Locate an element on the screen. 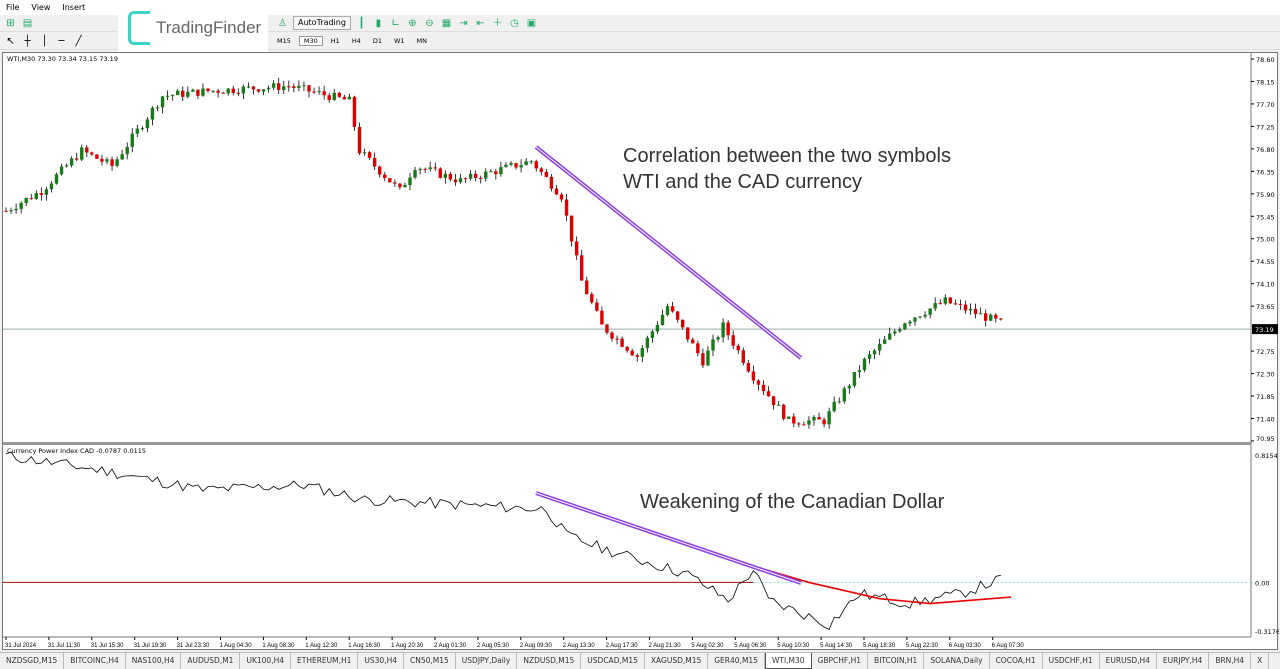 This screenshot has height=669, width=1280. tile-icon: ▦ is located at coordinates (446, 23).